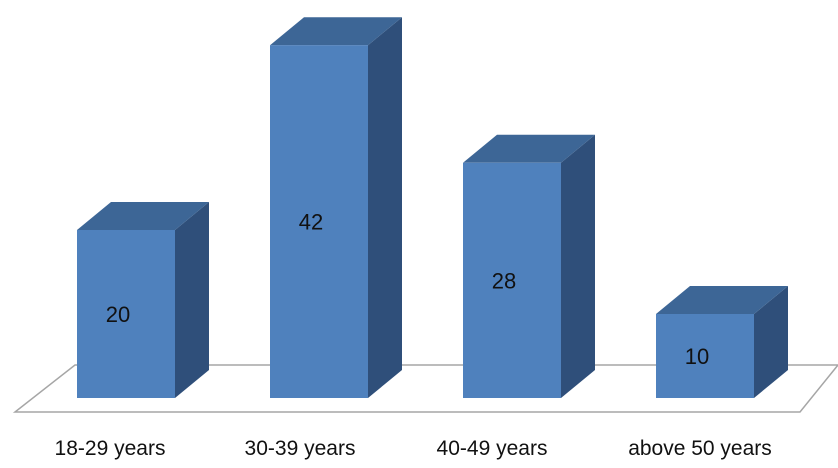  I want to click on bar-18-29-years, so click(143, 300).